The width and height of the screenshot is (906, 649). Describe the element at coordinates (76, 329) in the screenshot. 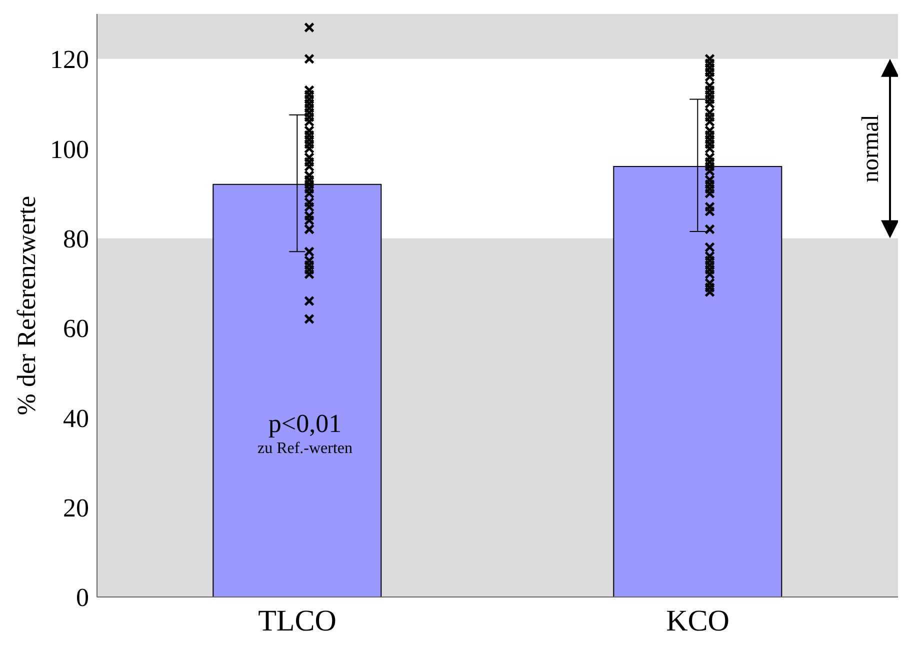

I see `y-tick-label: 60` at that location.